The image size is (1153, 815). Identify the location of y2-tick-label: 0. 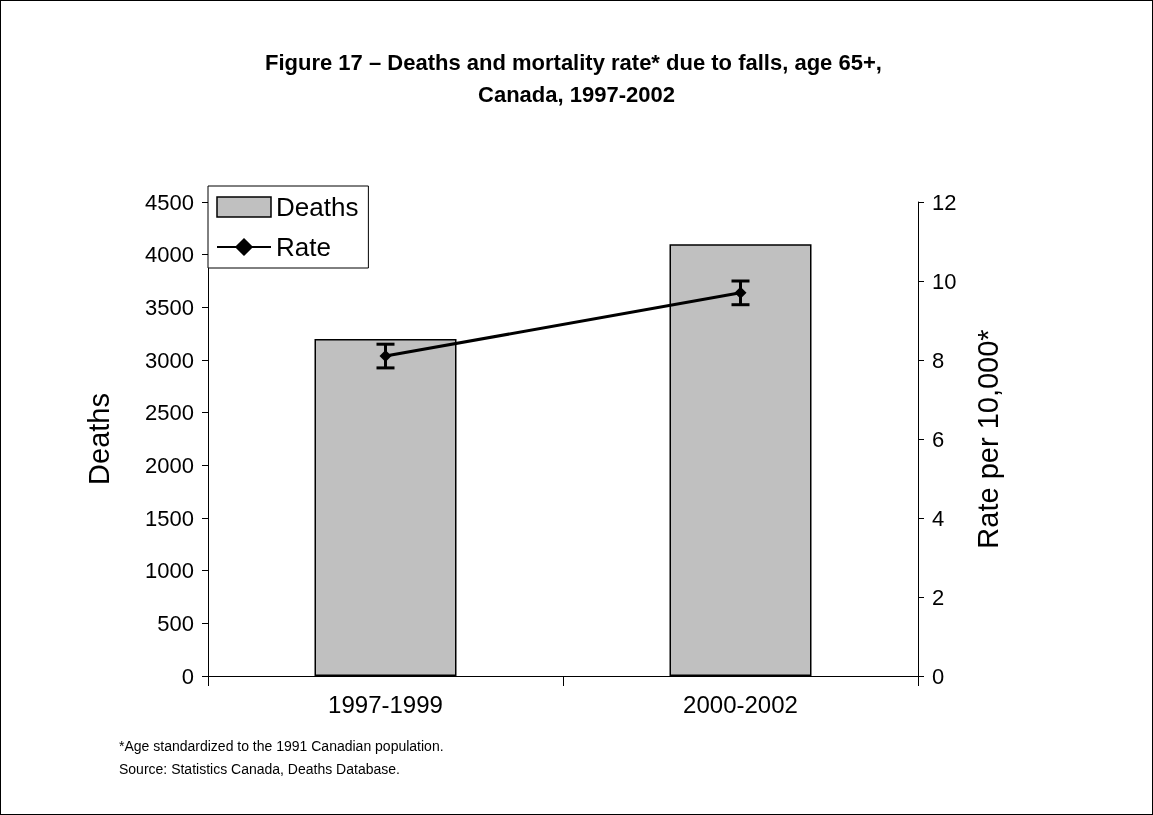
(938, 676).